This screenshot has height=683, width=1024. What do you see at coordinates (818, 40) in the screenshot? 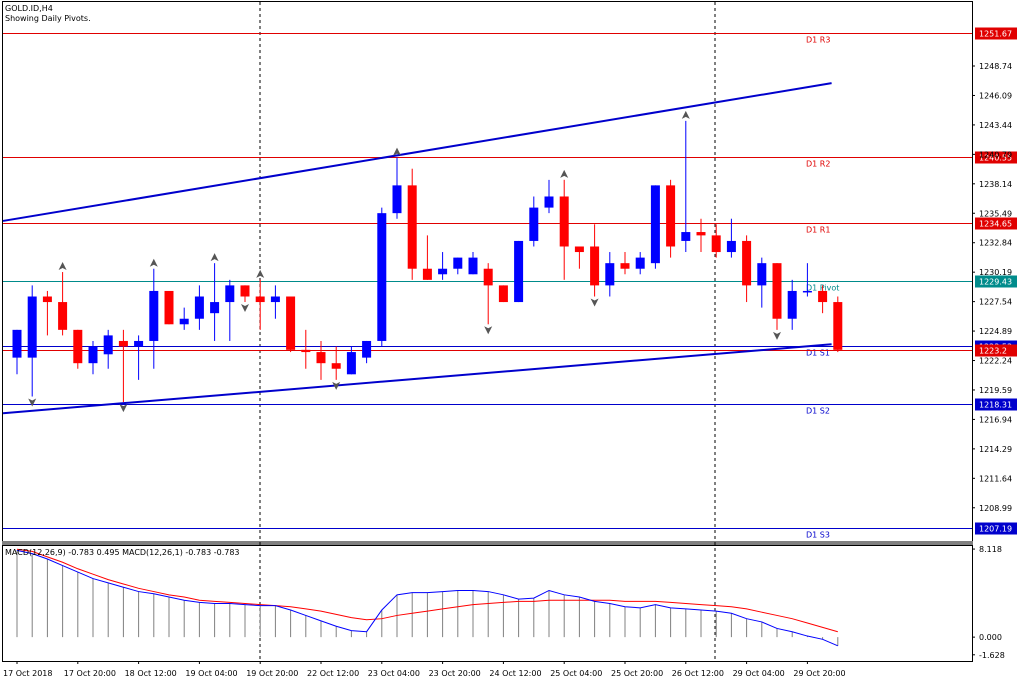
I see `pivot-label: D1 R3` at bounding box center [818, 40].